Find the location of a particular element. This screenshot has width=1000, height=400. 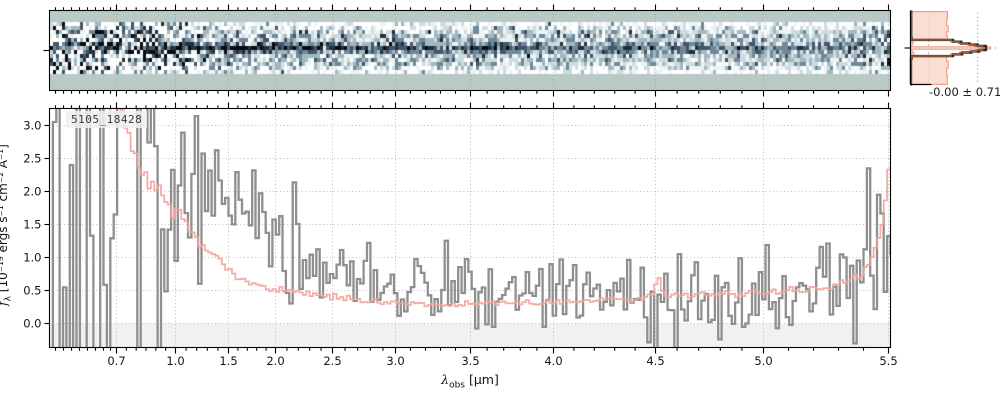

x-label-unit: [μm] is located at coordinates (482, 379).